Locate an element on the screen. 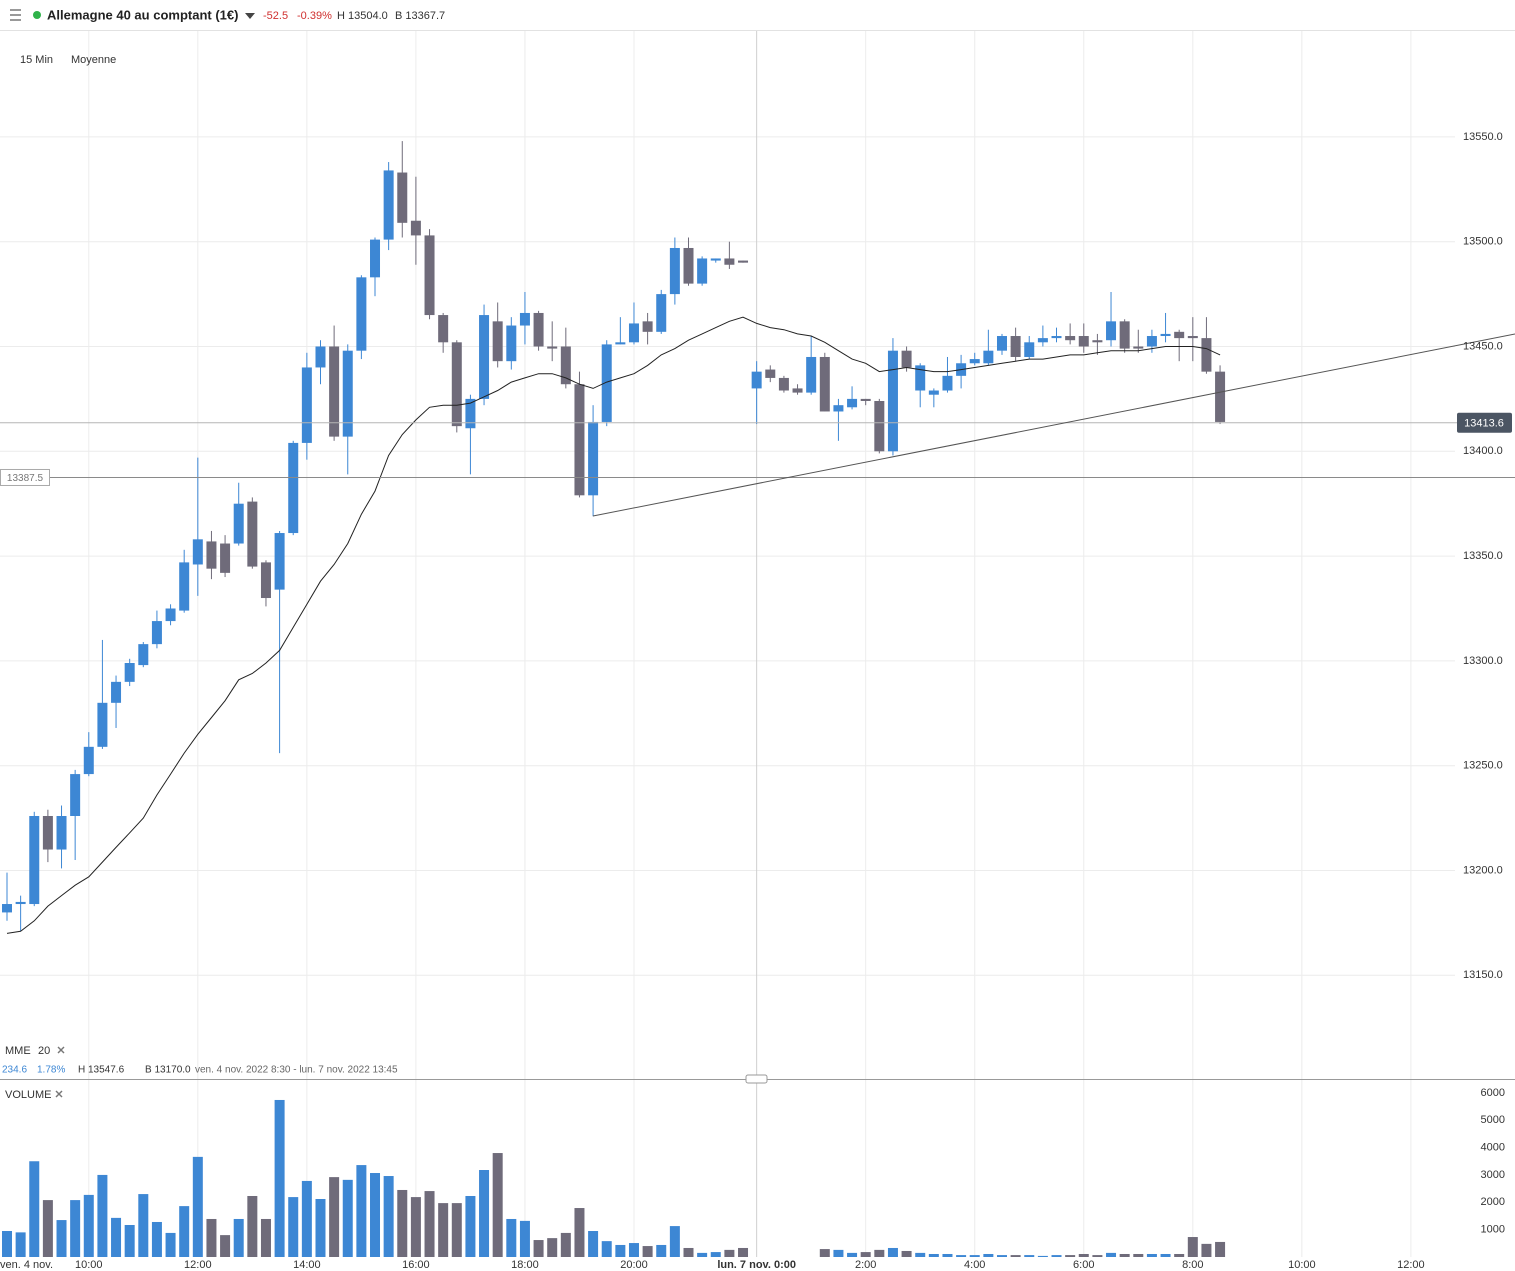  x-tick-label: 8:00 is located at coordinates (1192, 1265).